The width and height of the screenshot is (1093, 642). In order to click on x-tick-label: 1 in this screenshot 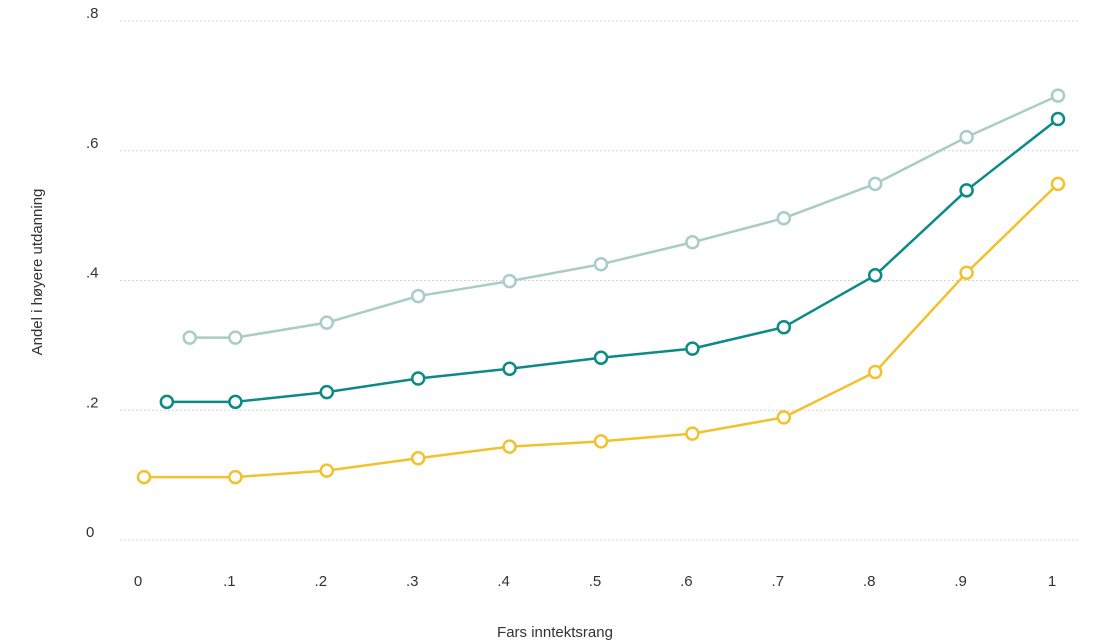, I will do `click(1052, 581)`.